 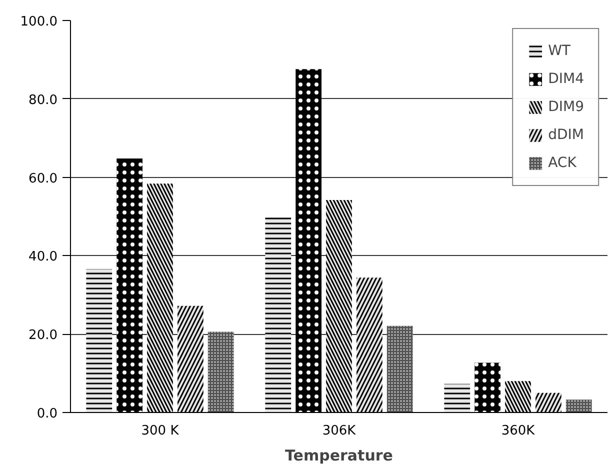 What do you see at coordinates (518, 431) in the screenshot?
I see `x-tick-label: 360K` at bounding box center [518, 431].